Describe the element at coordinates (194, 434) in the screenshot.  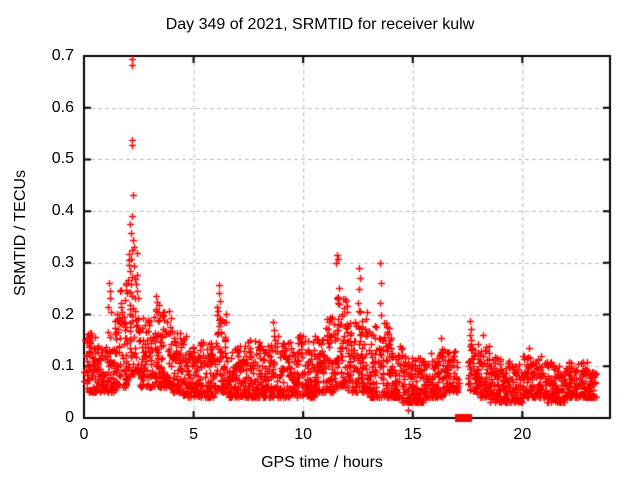
I see `x-tick-label: 5` at that location.